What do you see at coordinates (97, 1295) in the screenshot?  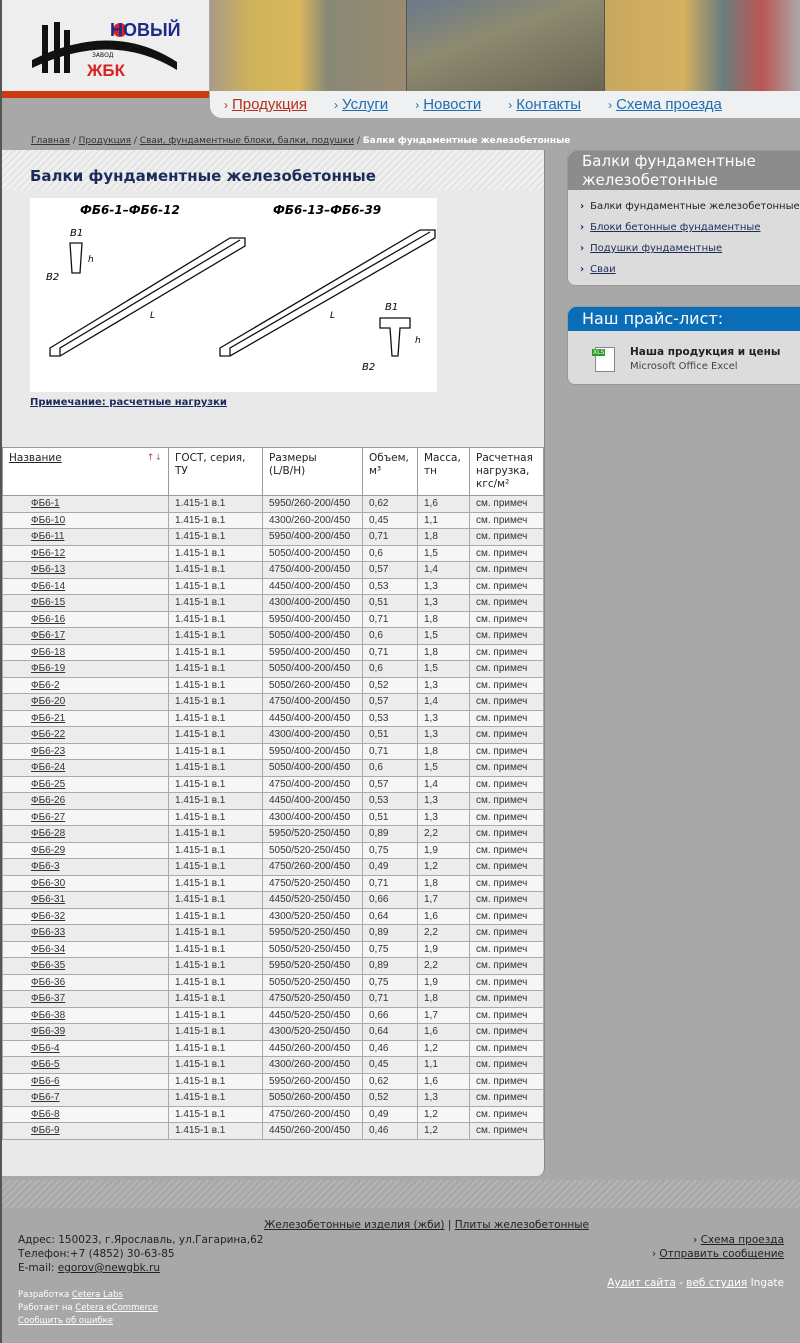 I see `footer-dev-link: Cetera Labs` at bounding box center [97, 1295].